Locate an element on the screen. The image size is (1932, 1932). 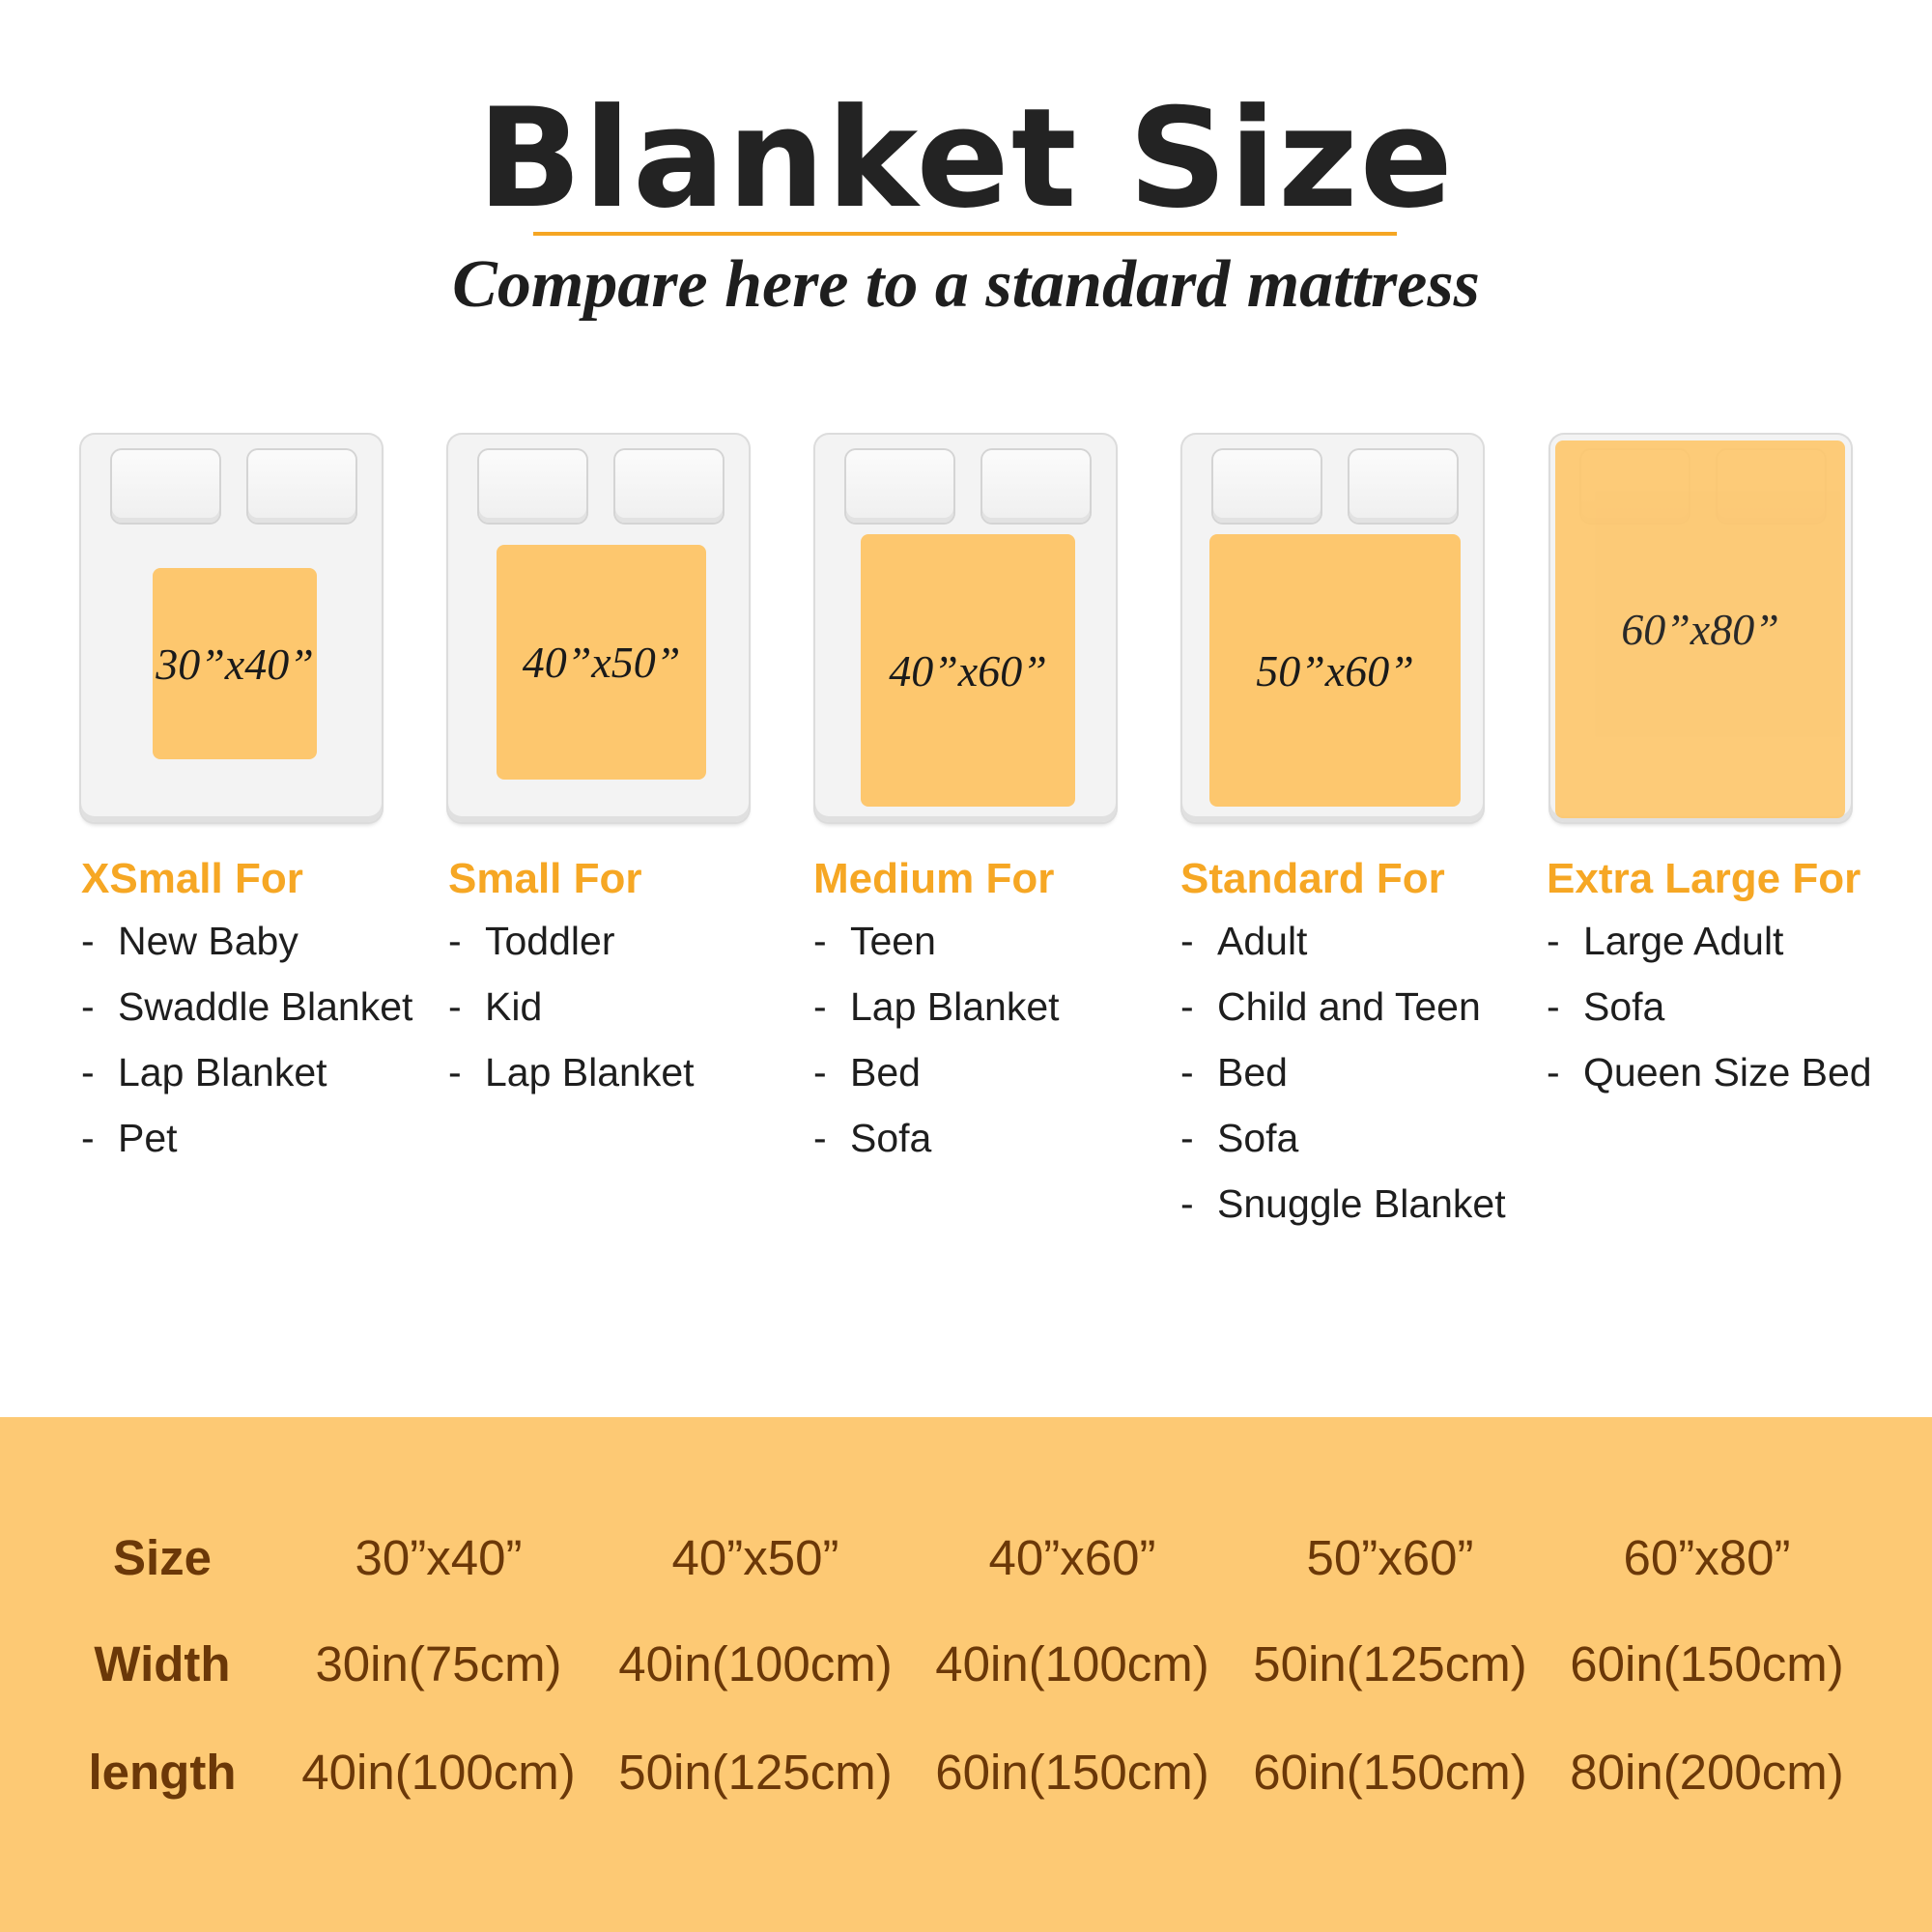
table-cell: 40”x50” is located at coordinates (755, 1557).